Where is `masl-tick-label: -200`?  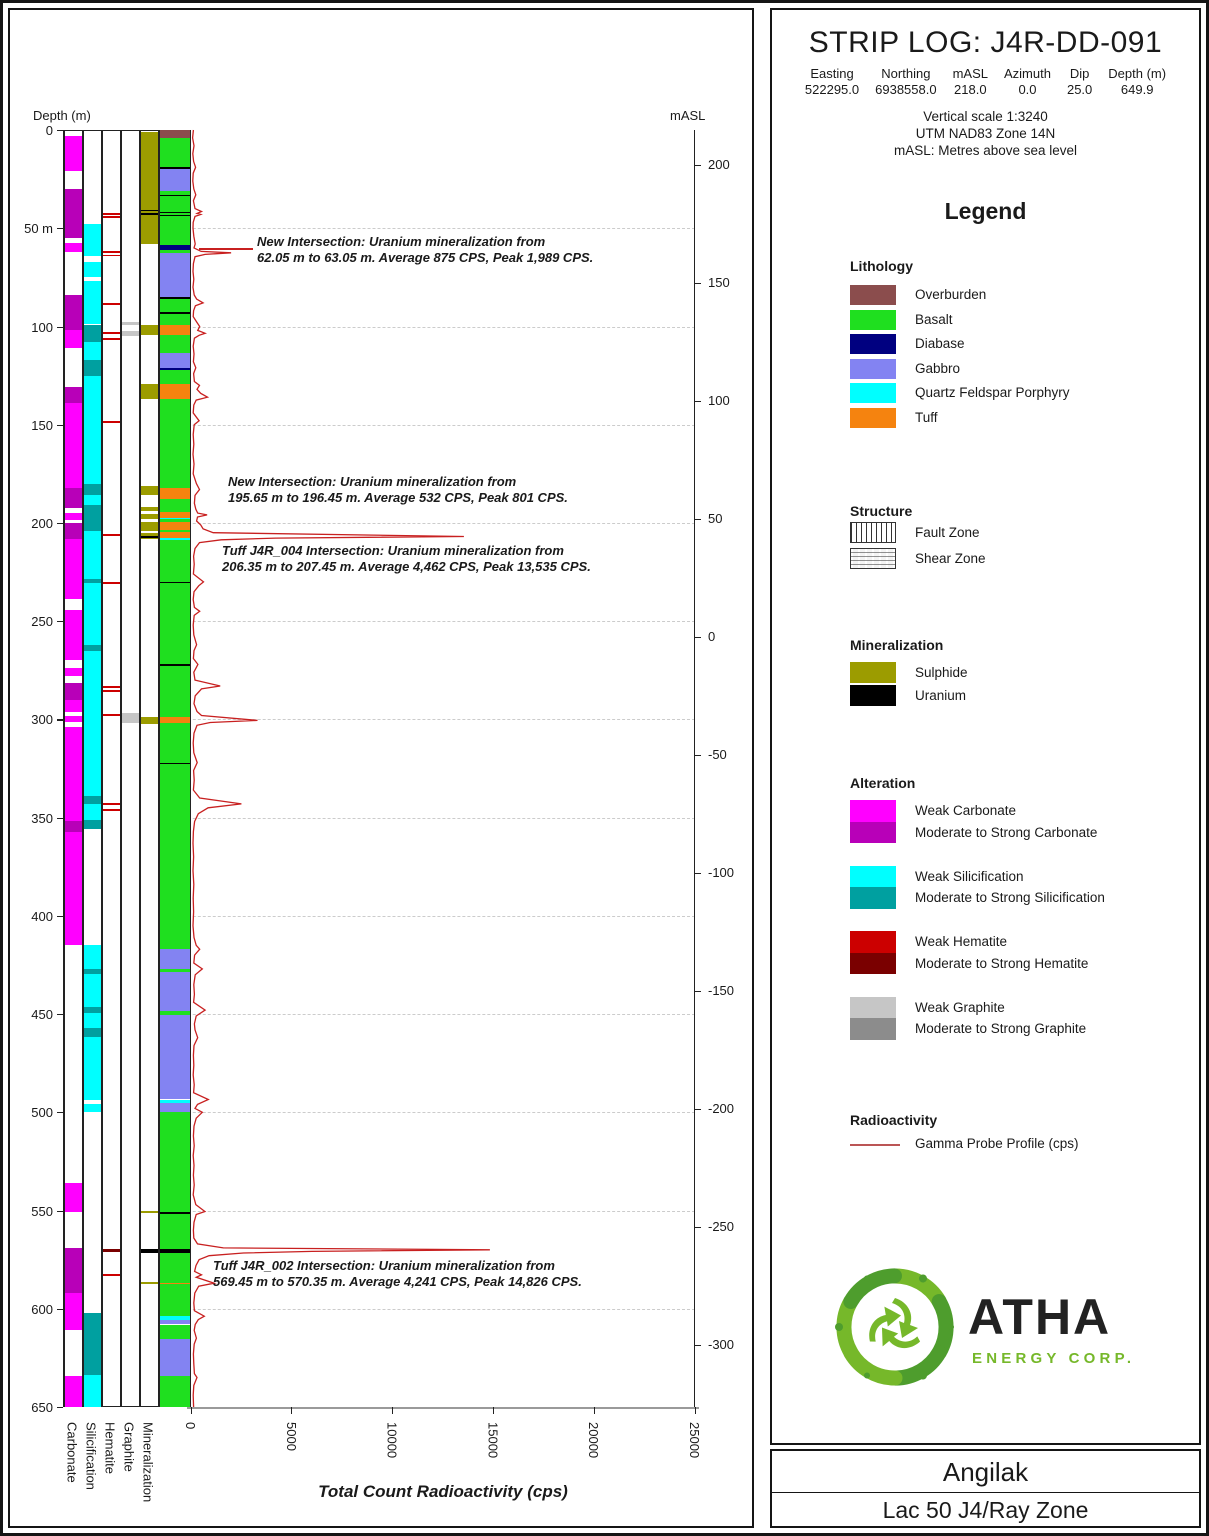 masl-tick-label: -200 is located at coordinates (721, 1108).